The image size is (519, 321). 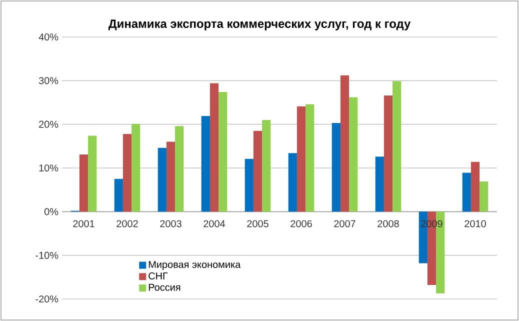 I want to click on legend-label: СНГ, so click(x=158, y=276).